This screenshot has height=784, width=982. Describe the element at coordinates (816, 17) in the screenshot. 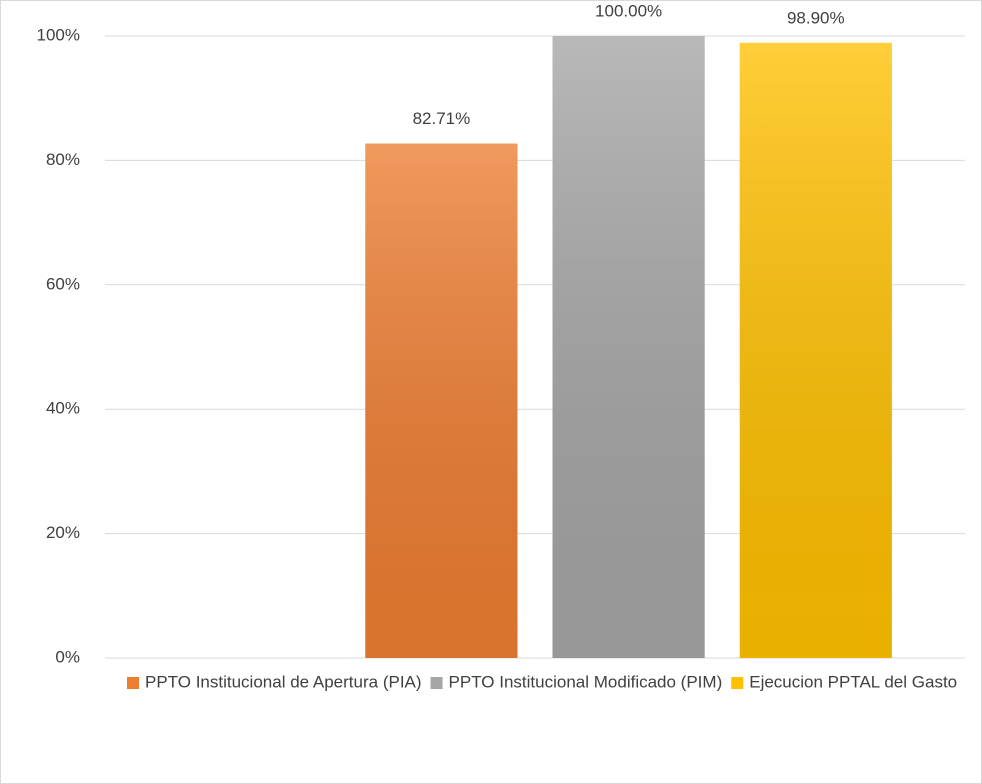

I see `data-label: 98.90%` at that location.